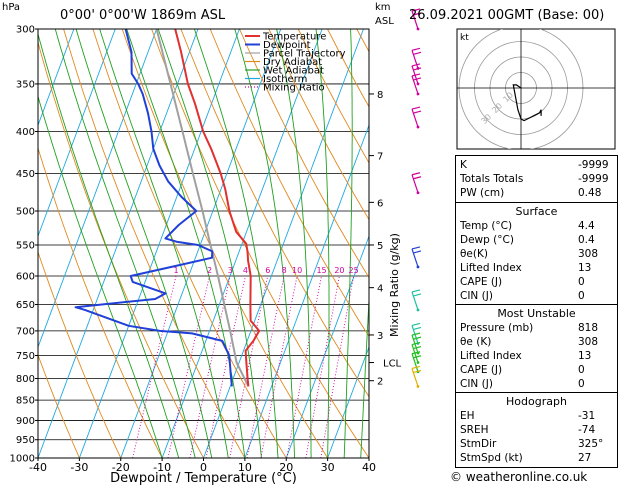  I want to click on legend-entry: Mixing Ratio, so click(294, 88).